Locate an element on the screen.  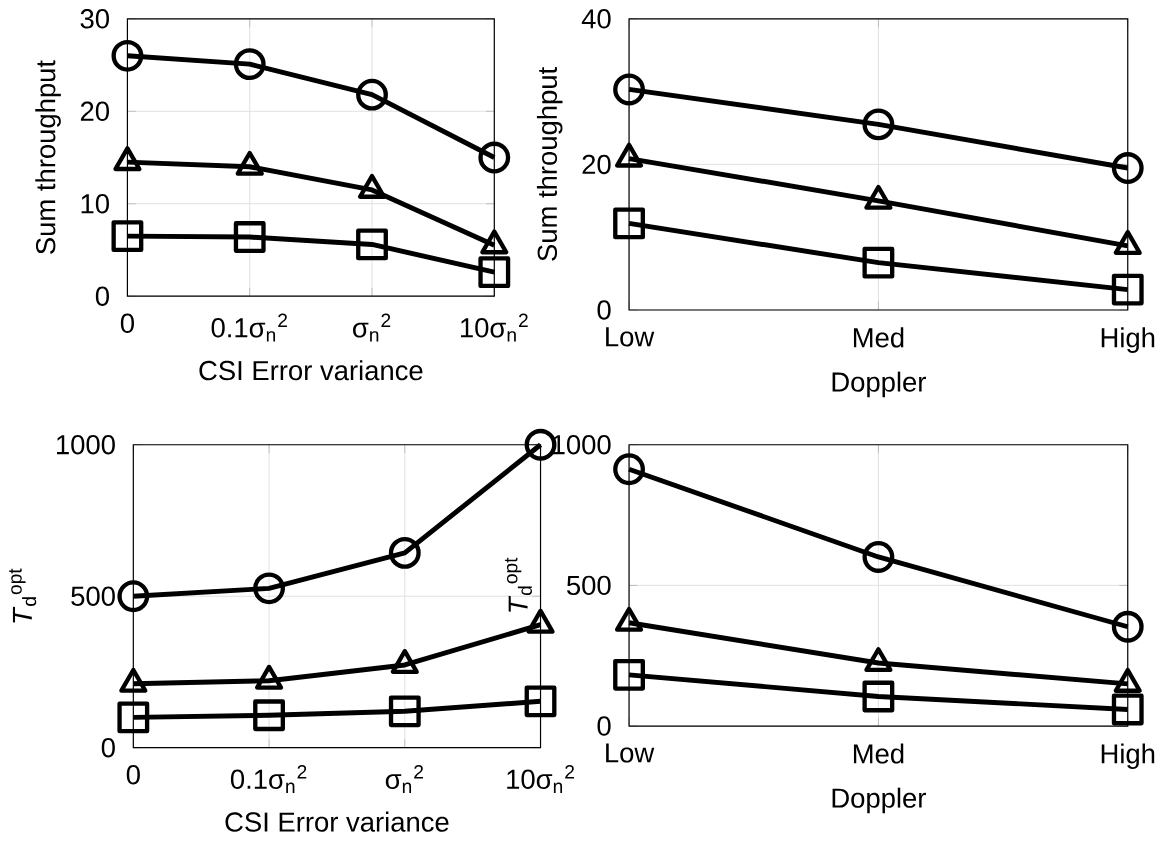
y-tick-label: 10 is located at coordinates (95, 204).